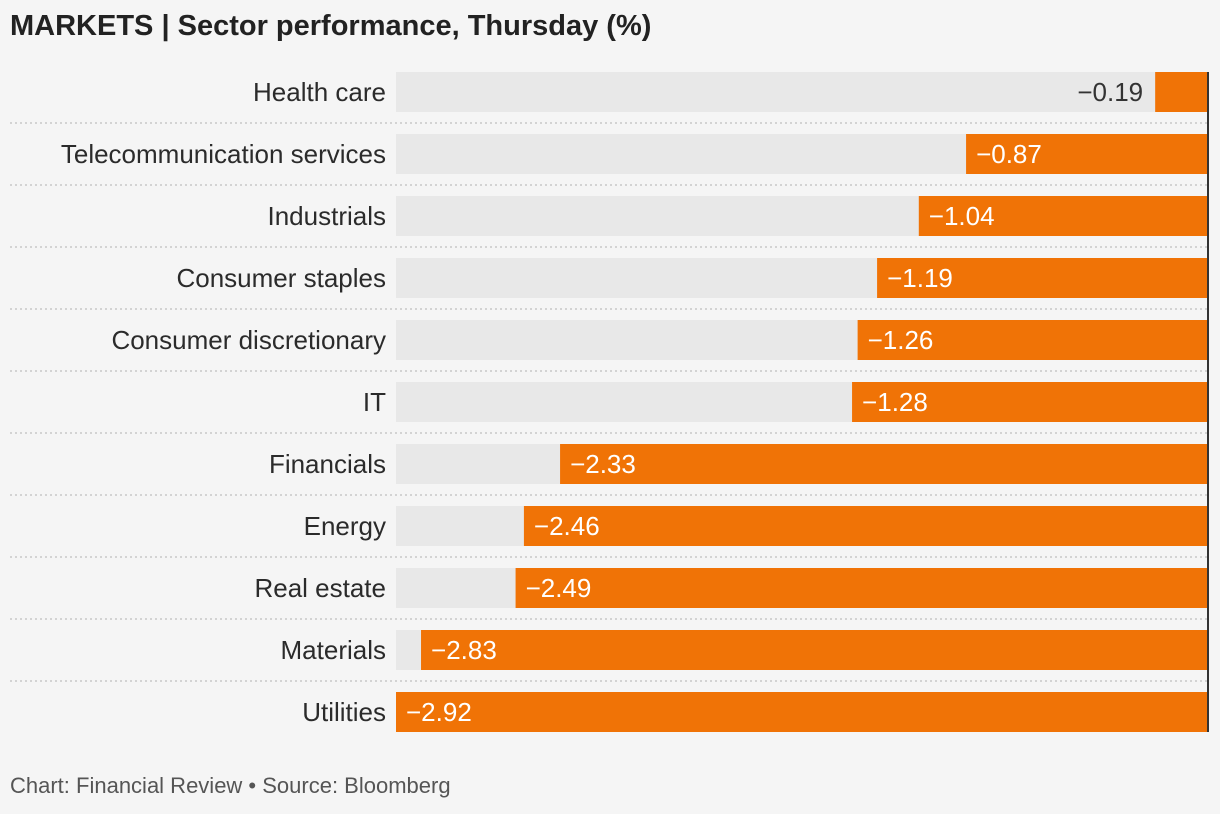  Describe the element at coordinates (962, 216) in the screenshot. I see `value-label: −1.04` at that location.